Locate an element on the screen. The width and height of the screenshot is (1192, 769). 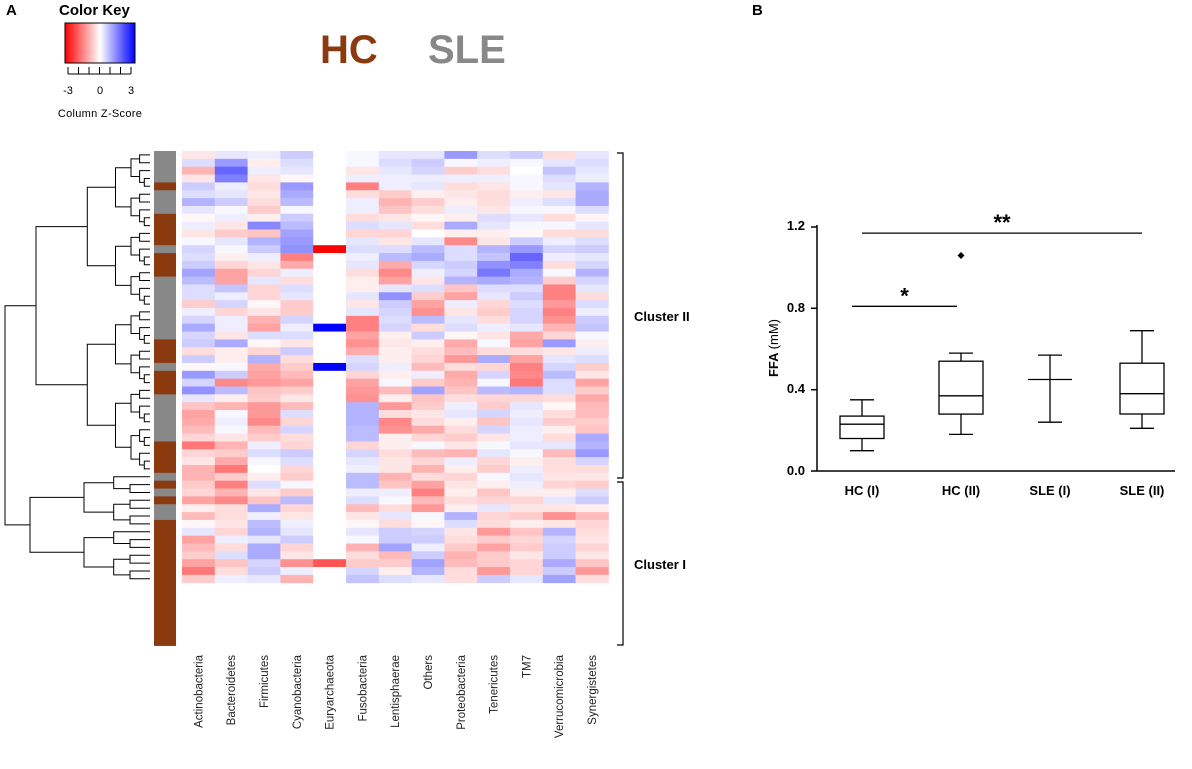
cluster-brackets: Cluster II Cluster I is located at coordinates (653, 399).